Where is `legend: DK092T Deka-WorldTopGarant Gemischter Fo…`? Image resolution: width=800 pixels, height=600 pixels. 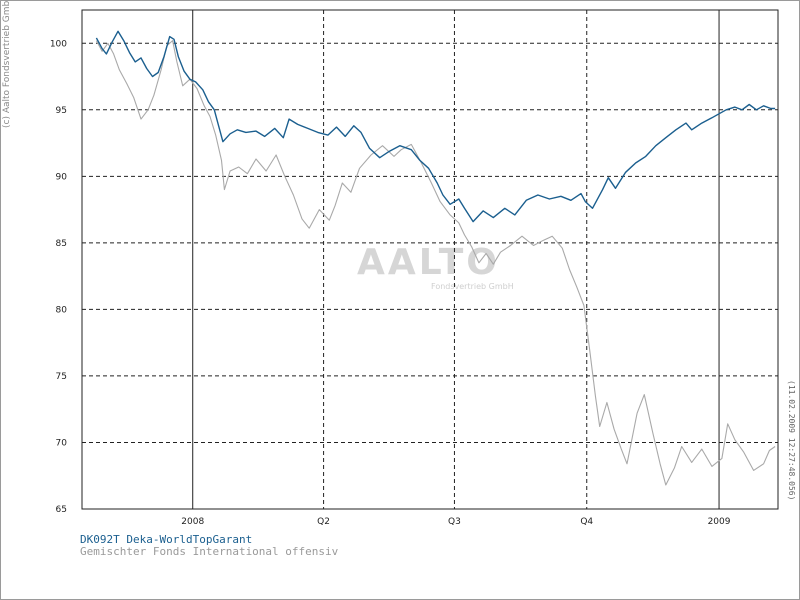 legend: DK092T Deka-WorldTopGarant Gemischter Fo… is located at coordinates (209, 546).